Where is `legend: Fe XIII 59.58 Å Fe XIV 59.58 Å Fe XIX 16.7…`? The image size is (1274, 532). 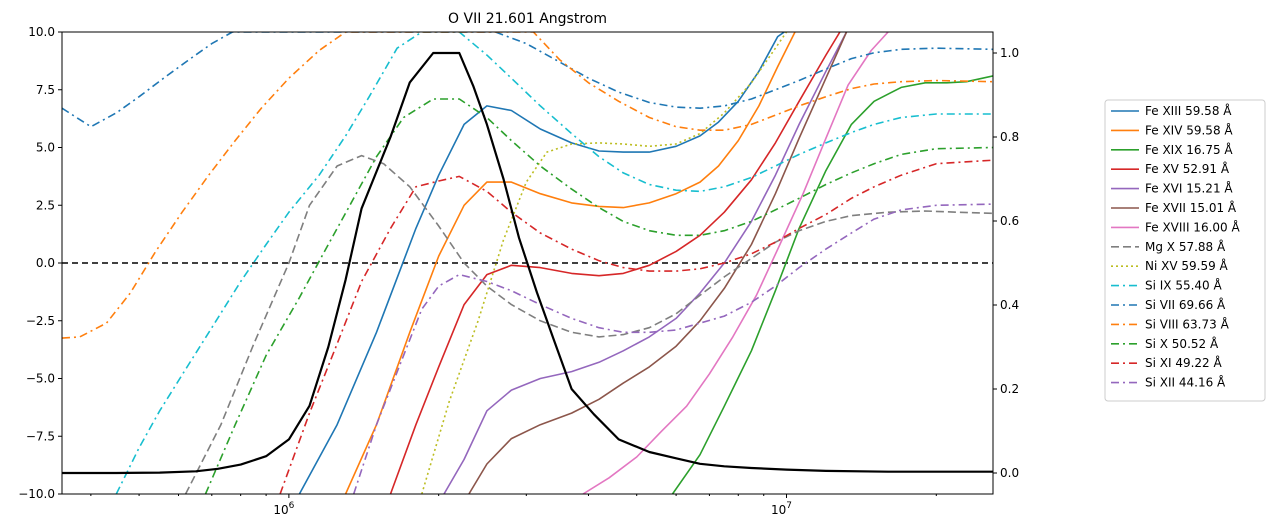 legend: Fe XIII 59.58 Å Fe XIV 59.58 Å Fe XIX 16.7… is located at coordinates (1185, 250).